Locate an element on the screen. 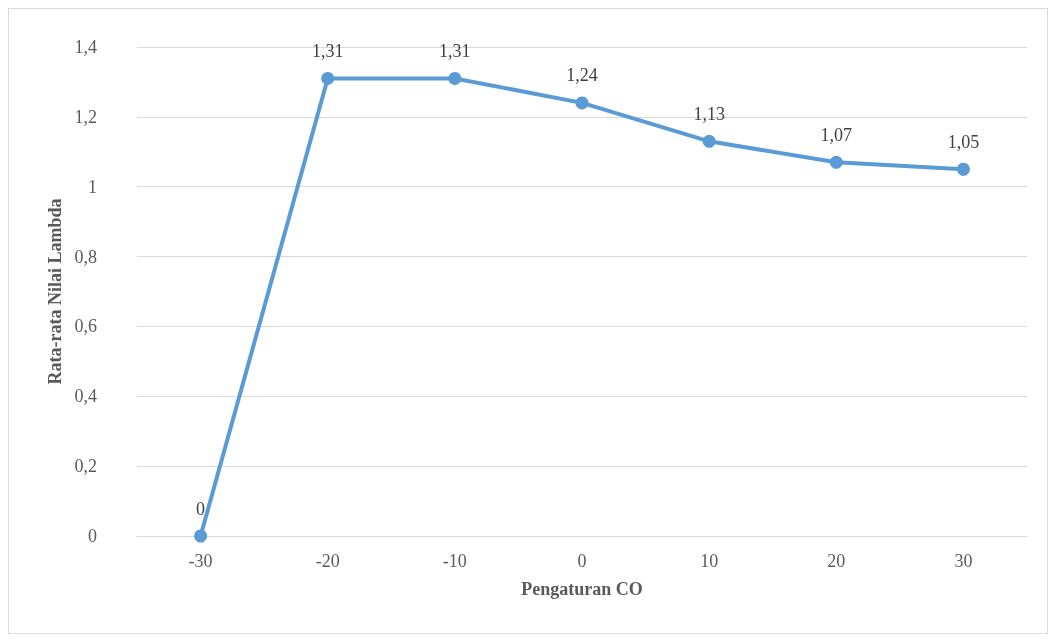  data-label: 1,07 is located at coordinates (836, 134).